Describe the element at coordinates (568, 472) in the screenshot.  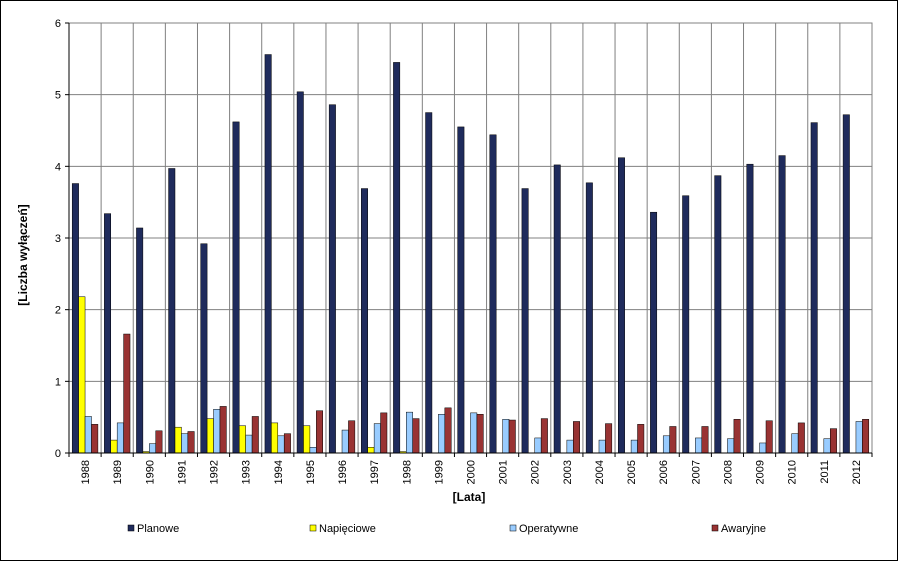
I see `x-tick-label: 2003` at that location.